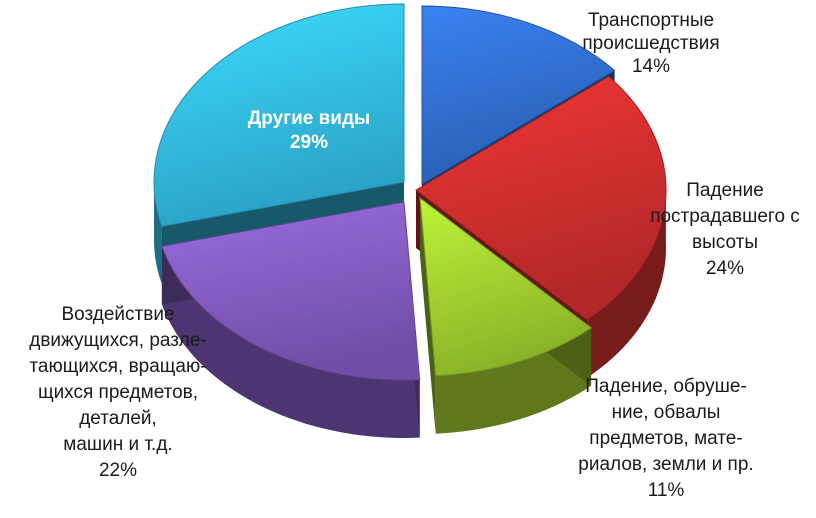 The width and height of the screenshot is (816, 518). What do you see at coordinates (725, 242) in the screenshot?
I see `slice-label-line-1-2: высоты` at bounding box center [725, 242].